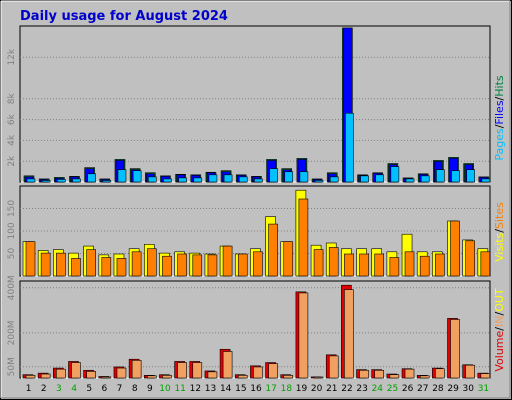 The image size is (512, 400). I want to click on panel-2-ytick: 50, so click(12, 254).